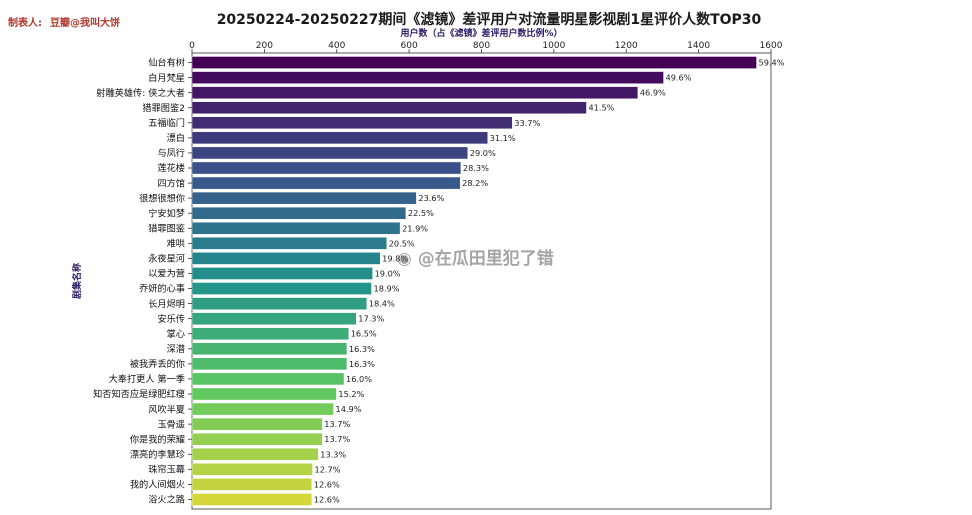 This screenshot has height=515, width=972. I want to click on x-tick-label: 600, so click(409, 46).